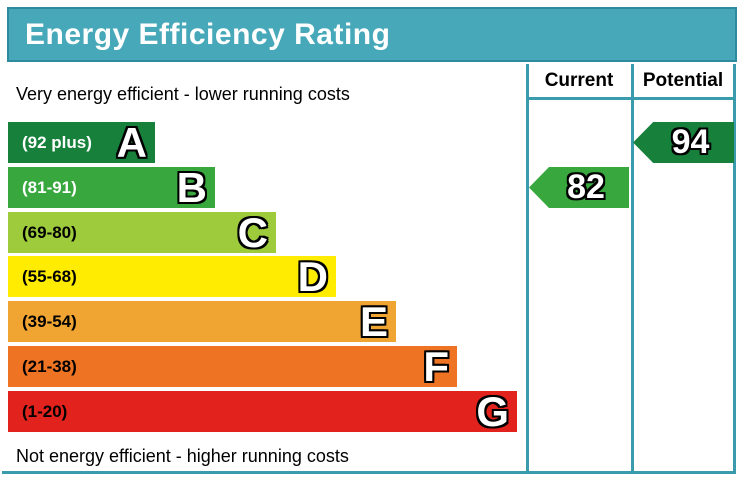 This screenshot has width=738, height=483. I want to click on band-letter: G, so click(492, 411).